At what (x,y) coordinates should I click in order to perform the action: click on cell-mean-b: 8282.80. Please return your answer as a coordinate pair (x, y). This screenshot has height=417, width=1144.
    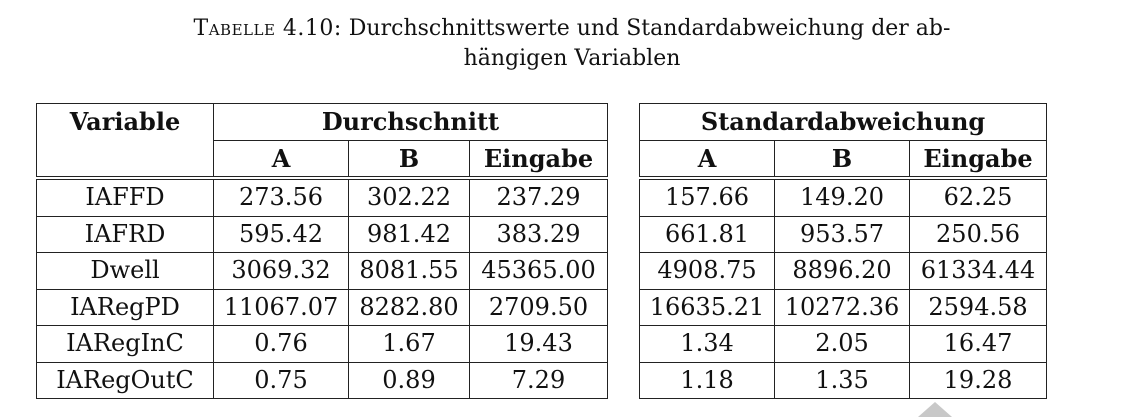
    Looking at the image, I should click on (409, 307).